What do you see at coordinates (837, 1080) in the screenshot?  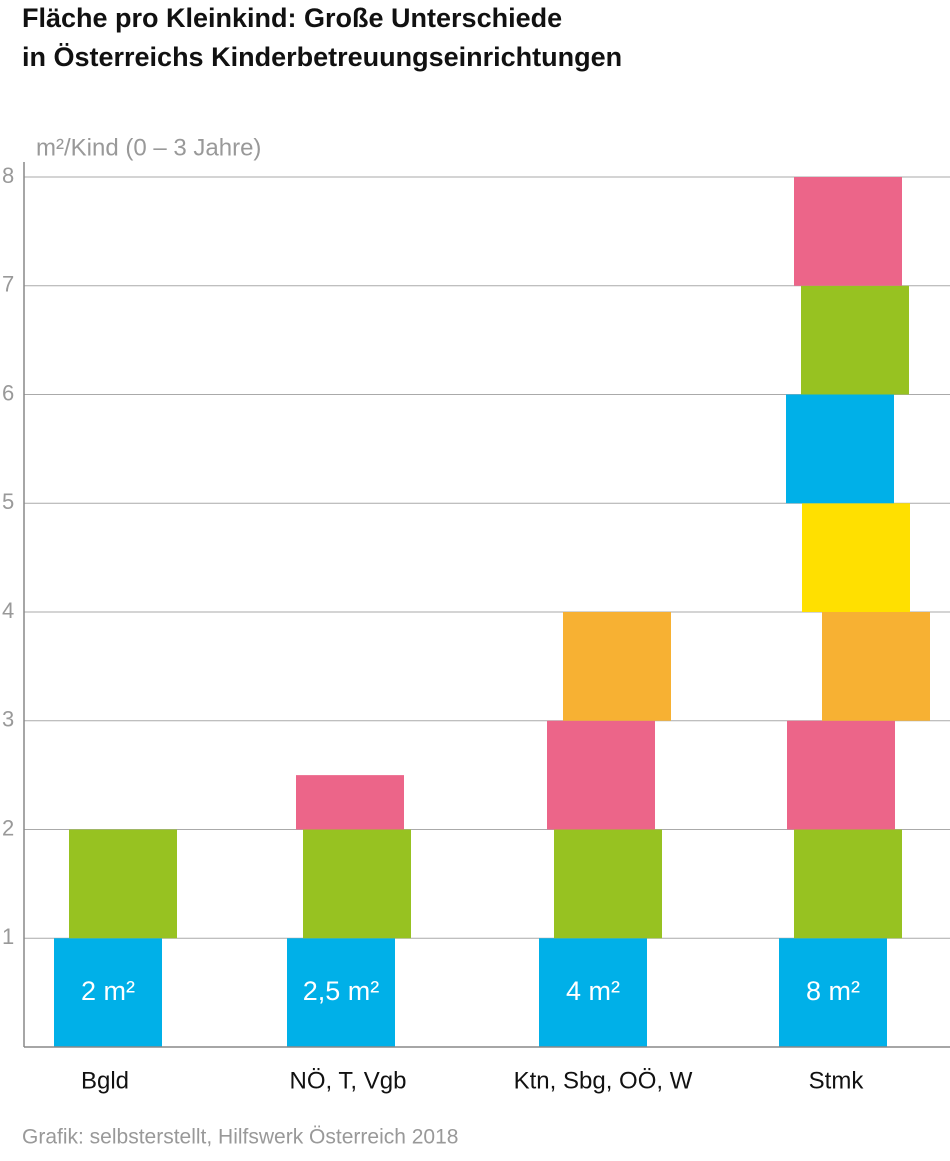 I see `x-tick-label: Stmk` at bounding box center [837, 1080].